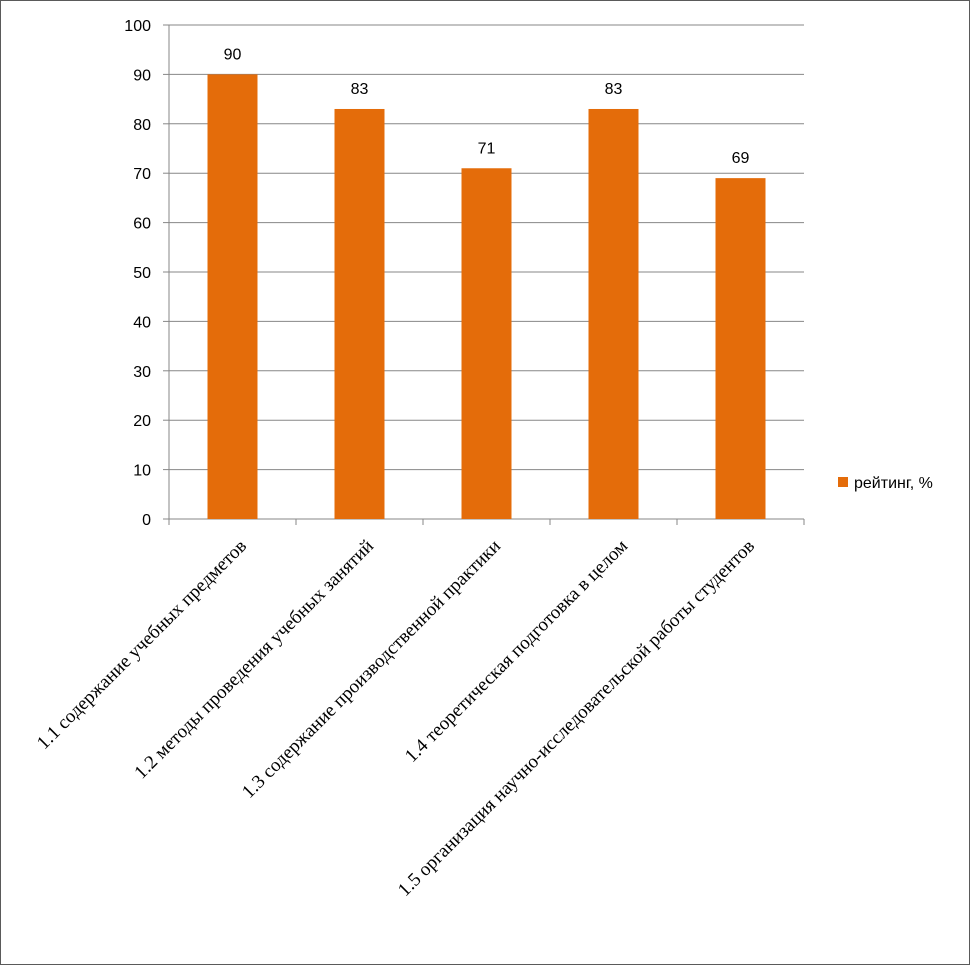 The height and width of the screenshot is (966, 970). I want to click on legend: рейтинг, %, so click(885, 483).